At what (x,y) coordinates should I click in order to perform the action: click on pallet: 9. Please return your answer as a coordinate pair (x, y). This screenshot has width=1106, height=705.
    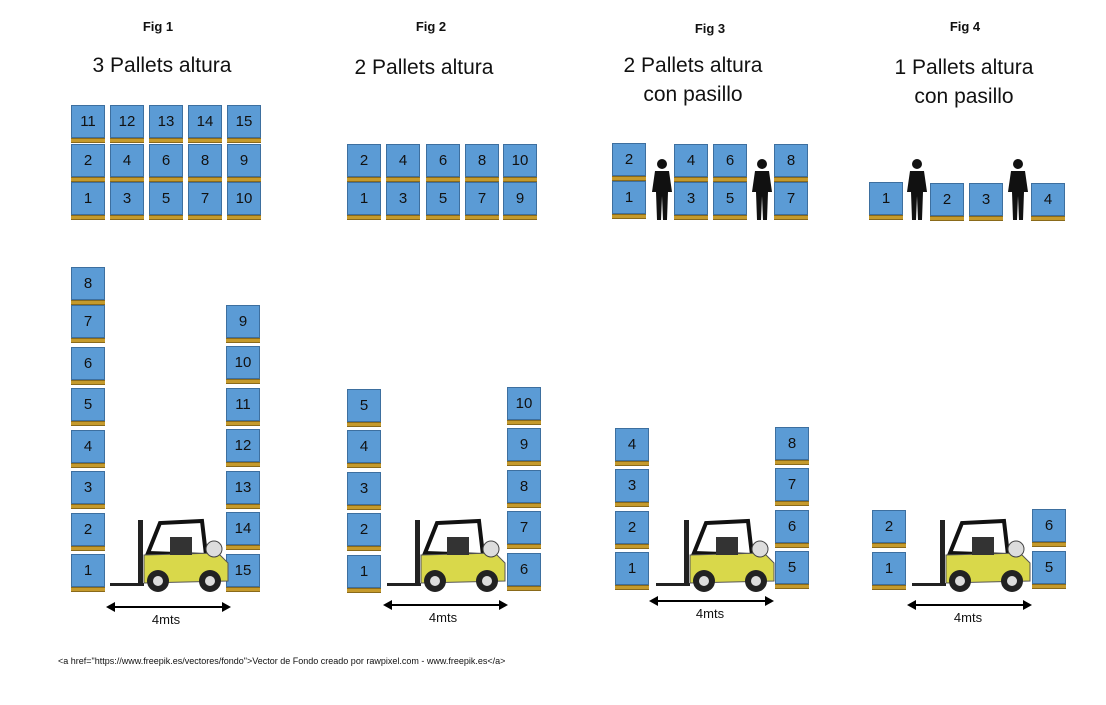
    Looking at the image, I should click on (243, 324).